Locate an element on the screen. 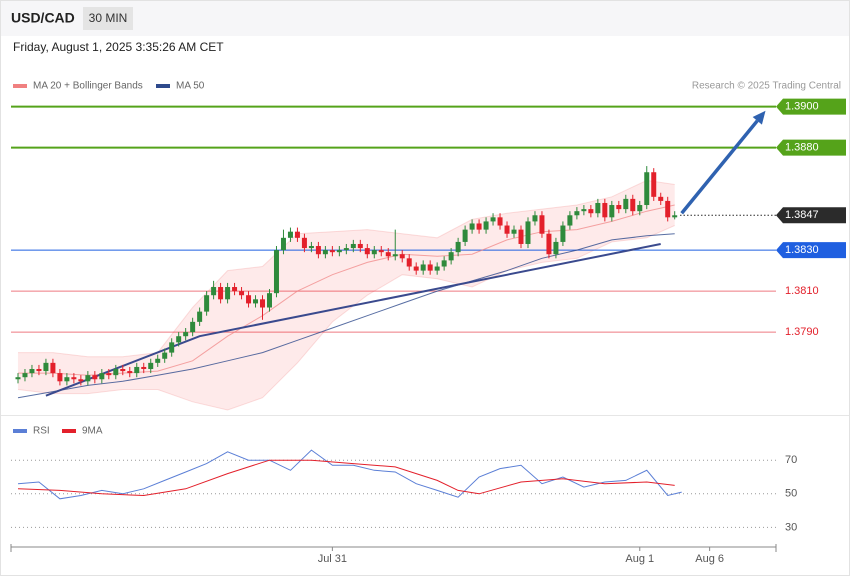 This screenshot has width=850, height=576. level-label: 1.3790 is located at coordinates (802, 332).